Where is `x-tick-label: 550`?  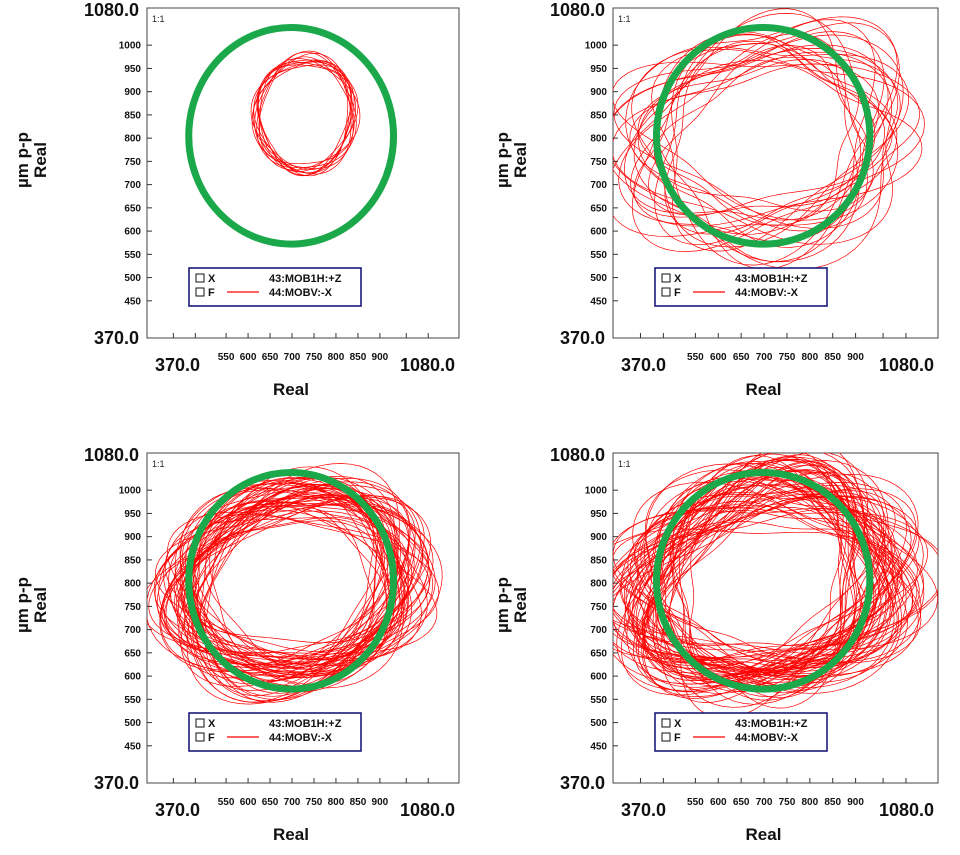 x-tick-label: 550 is located at coordinates (695, 802).